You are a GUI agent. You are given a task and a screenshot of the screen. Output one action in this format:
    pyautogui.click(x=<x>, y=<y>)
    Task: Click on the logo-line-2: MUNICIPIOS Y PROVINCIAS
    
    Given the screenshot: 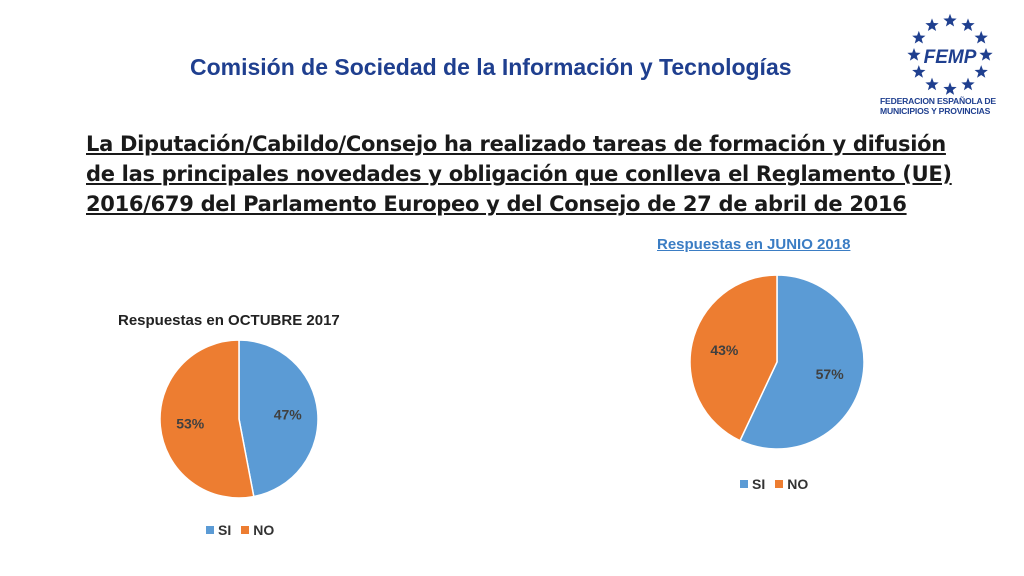 What is the action you would take?
    pyautogui.click(x=935, y=111)
    